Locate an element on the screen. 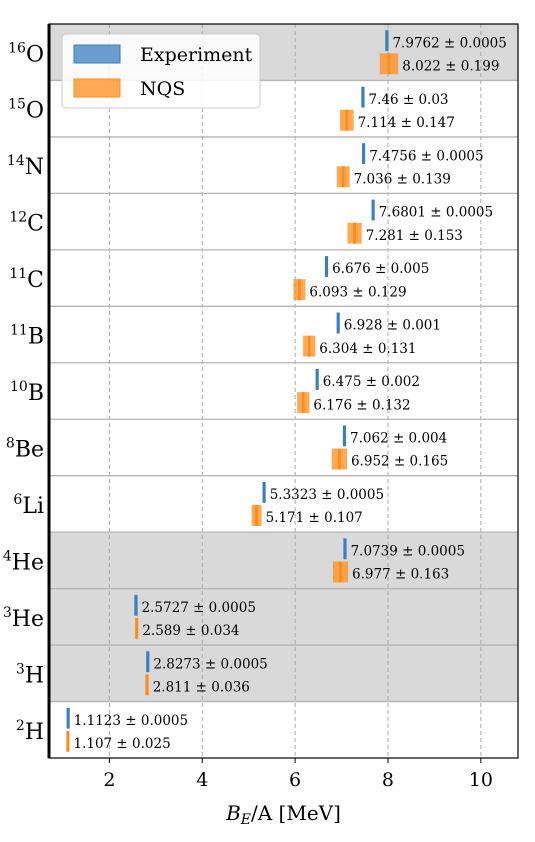 The image size is (535, 842). legend-swatch-experiment is located at coordinates (97, 54).